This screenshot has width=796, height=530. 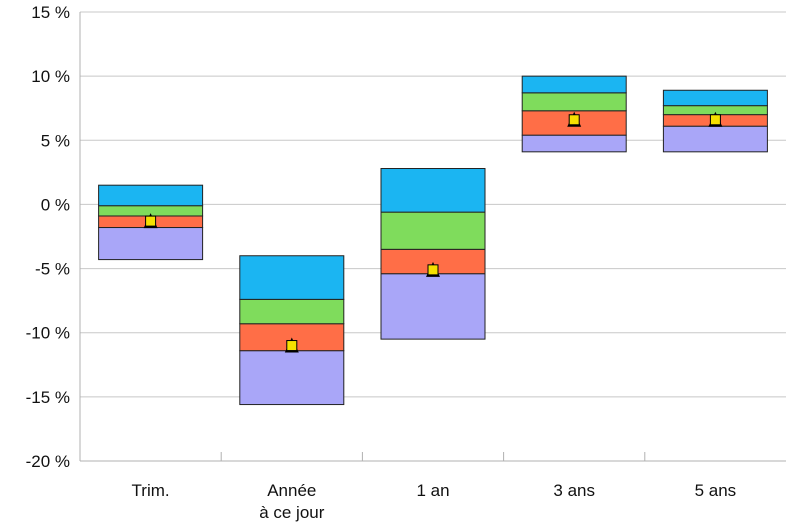 What do you see at coordinates (292, 512) in the screenshot?
I see `x-category-label: à ce jour` at bounding box center [292, 512].